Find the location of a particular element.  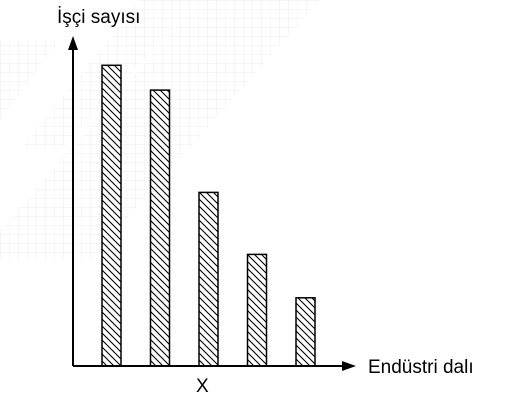

x-axis-arrow is located at coordinates (349, 366).